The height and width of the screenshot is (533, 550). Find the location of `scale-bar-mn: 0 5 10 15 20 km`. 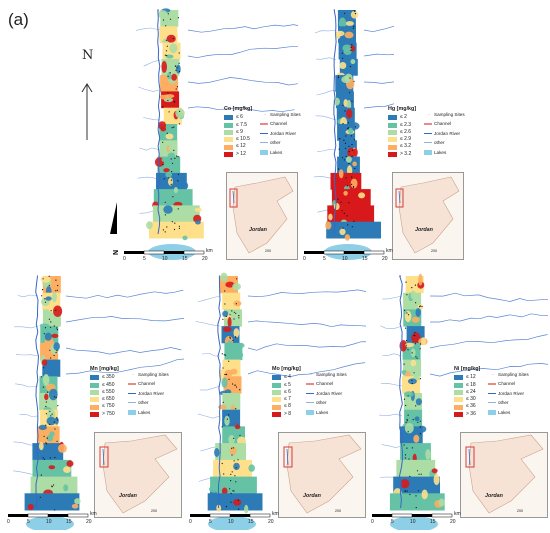

scale-bar-mn: 0 5 10 15 20 km is located at coordinates (52, 518).